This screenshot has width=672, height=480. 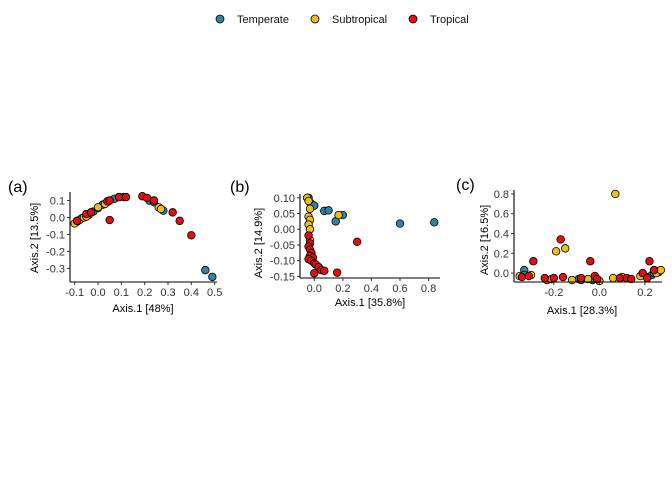 What do you see at coordinates (35, 238) in the screenshot?
I see `y-axis-title-a: Axis.2 [13.5%]` at bounding box center [35, 238].